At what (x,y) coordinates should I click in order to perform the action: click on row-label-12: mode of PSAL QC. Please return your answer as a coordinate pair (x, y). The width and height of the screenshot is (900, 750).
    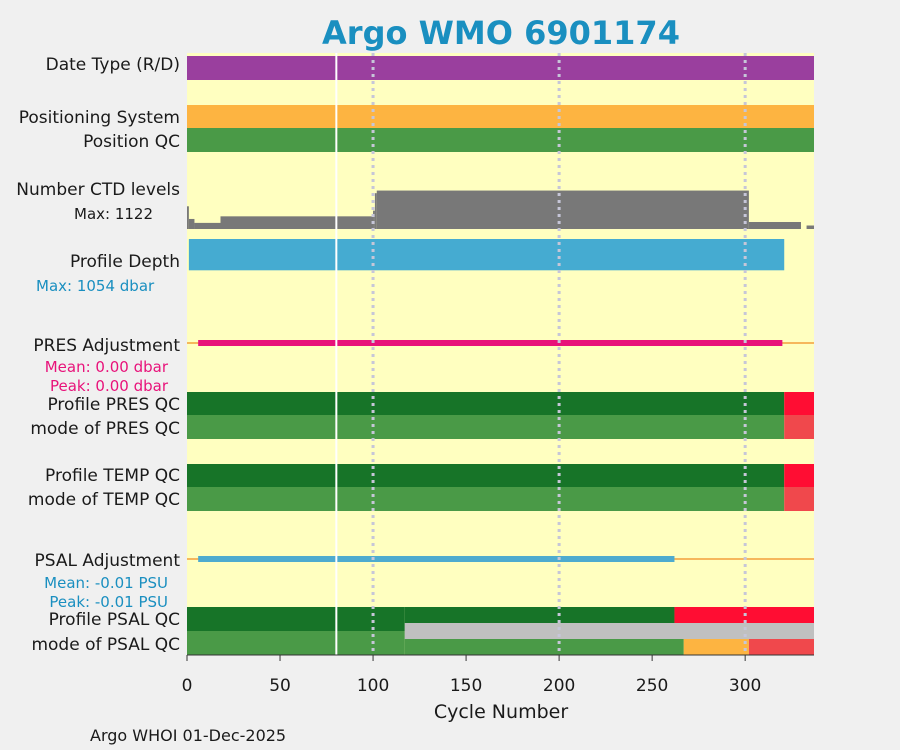
    Looking at the image, I should click on (105, 645).